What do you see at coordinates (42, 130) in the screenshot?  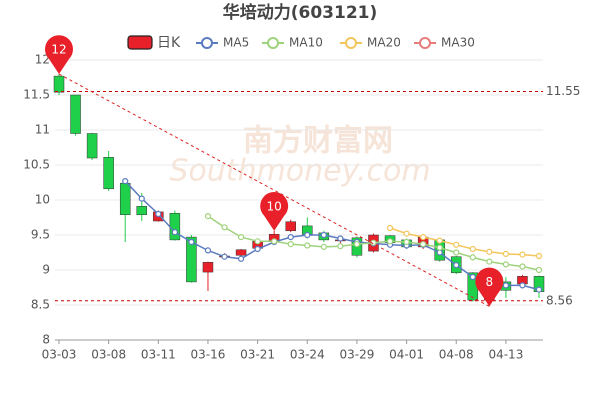 I see `y-tick-label: 11` at bounding box center [42, 130].